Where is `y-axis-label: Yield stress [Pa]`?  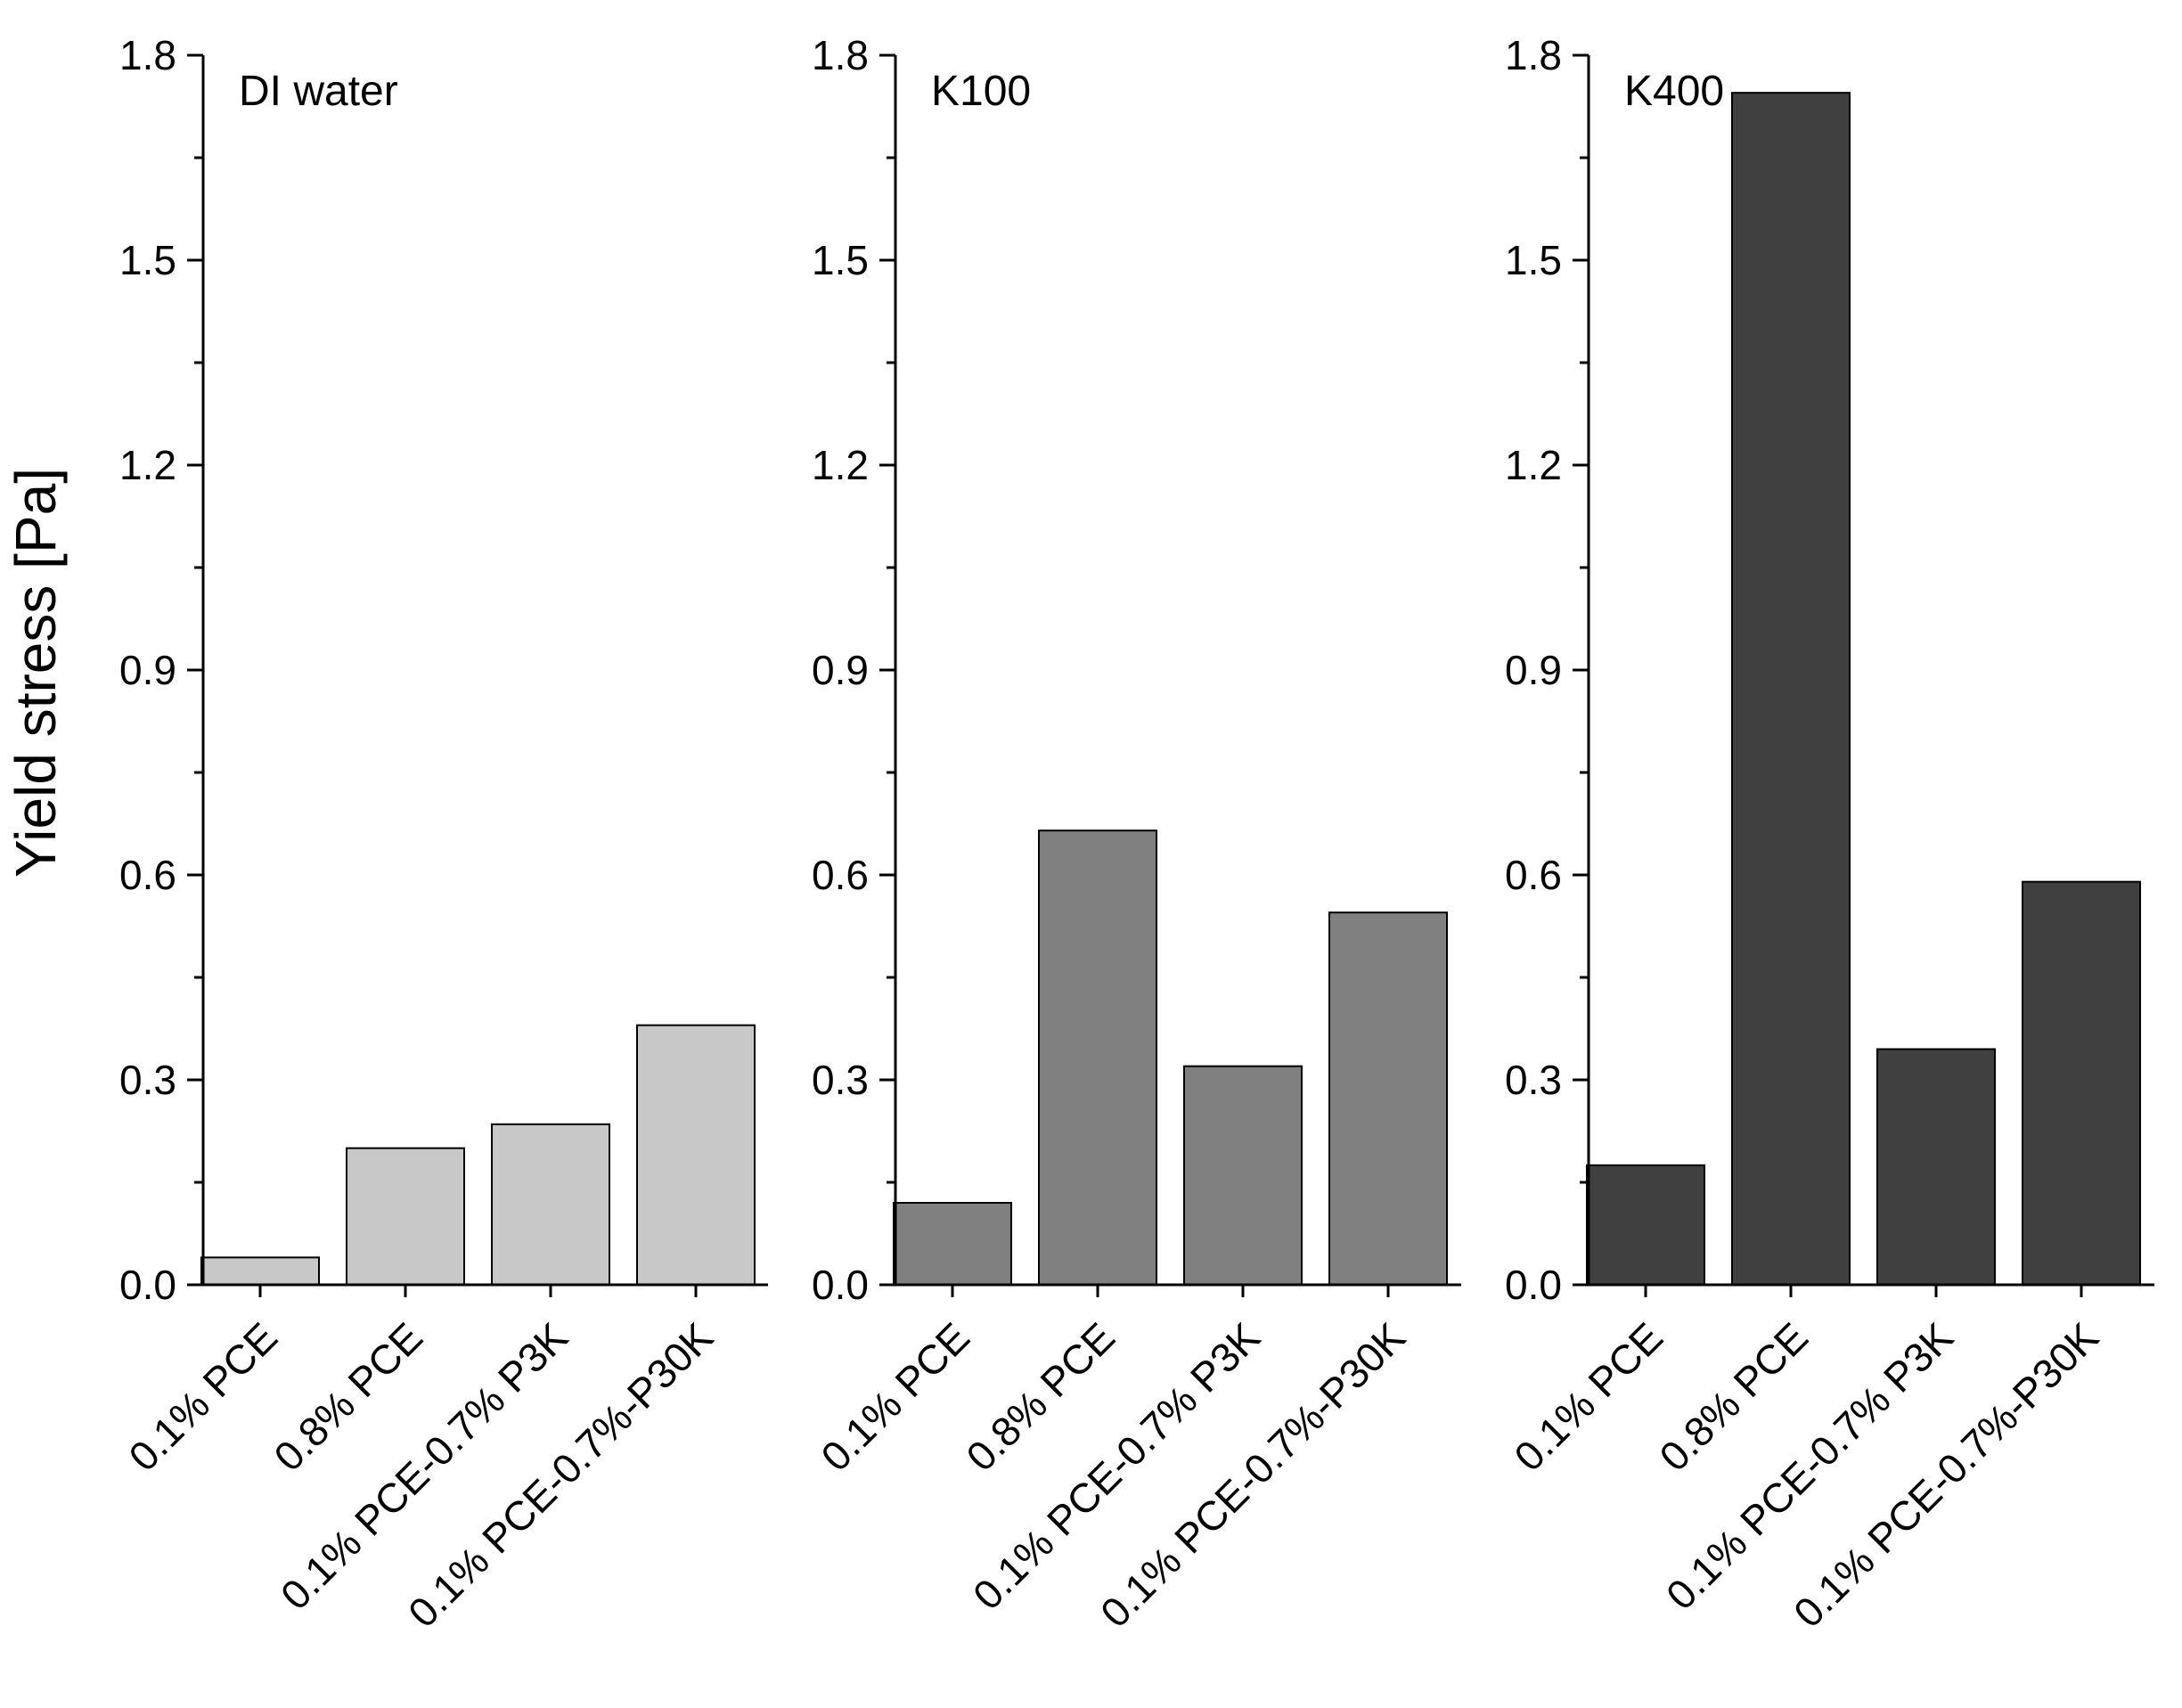 y-axis-label: Yield stress [Pa] is located at coordinates (36, 673).